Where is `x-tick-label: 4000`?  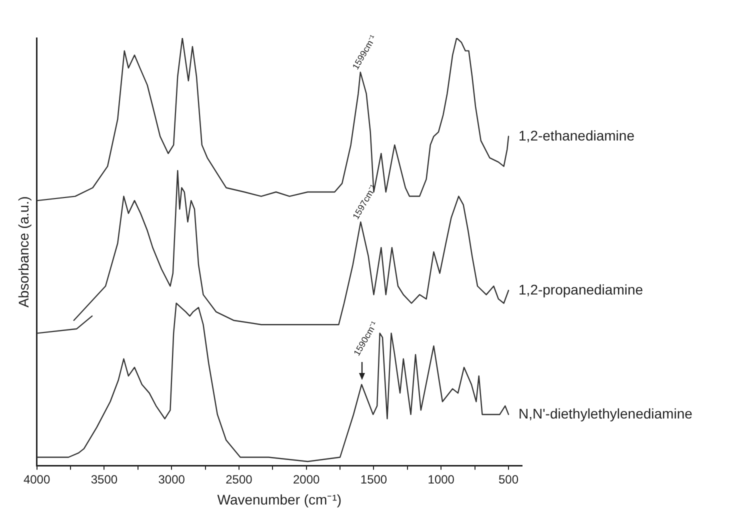 x-tick-label: 4000 is located at coordinates (36, 479).